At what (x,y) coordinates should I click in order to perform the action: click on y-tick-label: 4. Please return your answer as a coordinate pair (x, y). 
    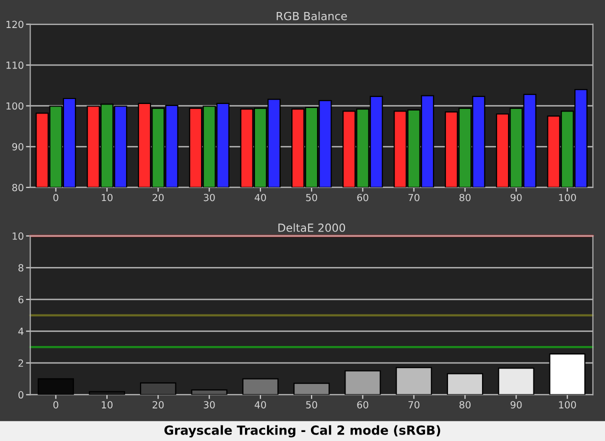
    Looking at the image, I should click on (21, 331).